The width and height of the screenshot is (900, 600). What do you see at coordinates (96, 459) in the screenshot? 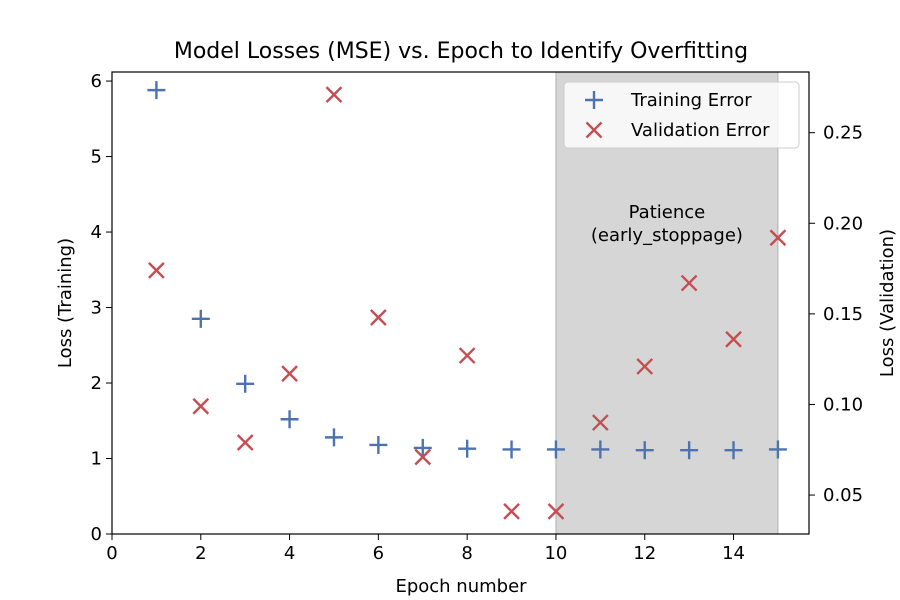
I see `y-left-tick-label: 1` at bounding box center [96, 459].